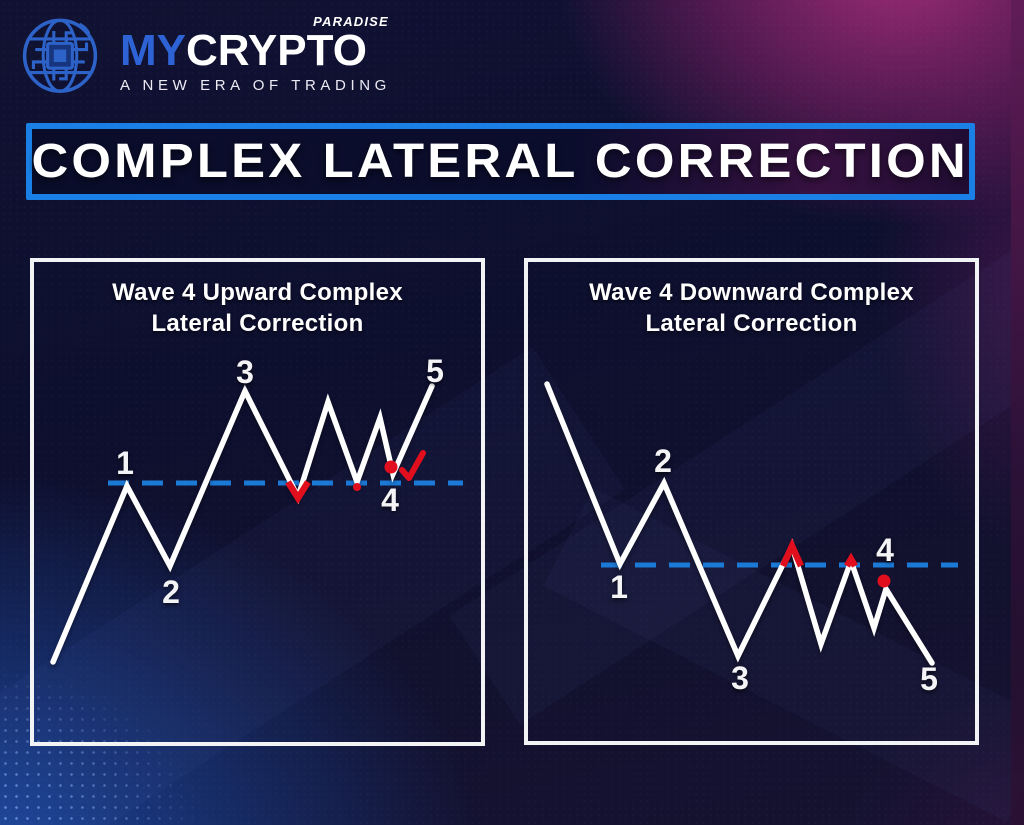 Image resolution: width=1024 pixels, height=825 pixels. What do you see at coordinates (257, 308) in the screenshot?
I see `panel-upward-title: Wave 4 Upward Complex Lateral Correction` at bounding box center [257, 308].